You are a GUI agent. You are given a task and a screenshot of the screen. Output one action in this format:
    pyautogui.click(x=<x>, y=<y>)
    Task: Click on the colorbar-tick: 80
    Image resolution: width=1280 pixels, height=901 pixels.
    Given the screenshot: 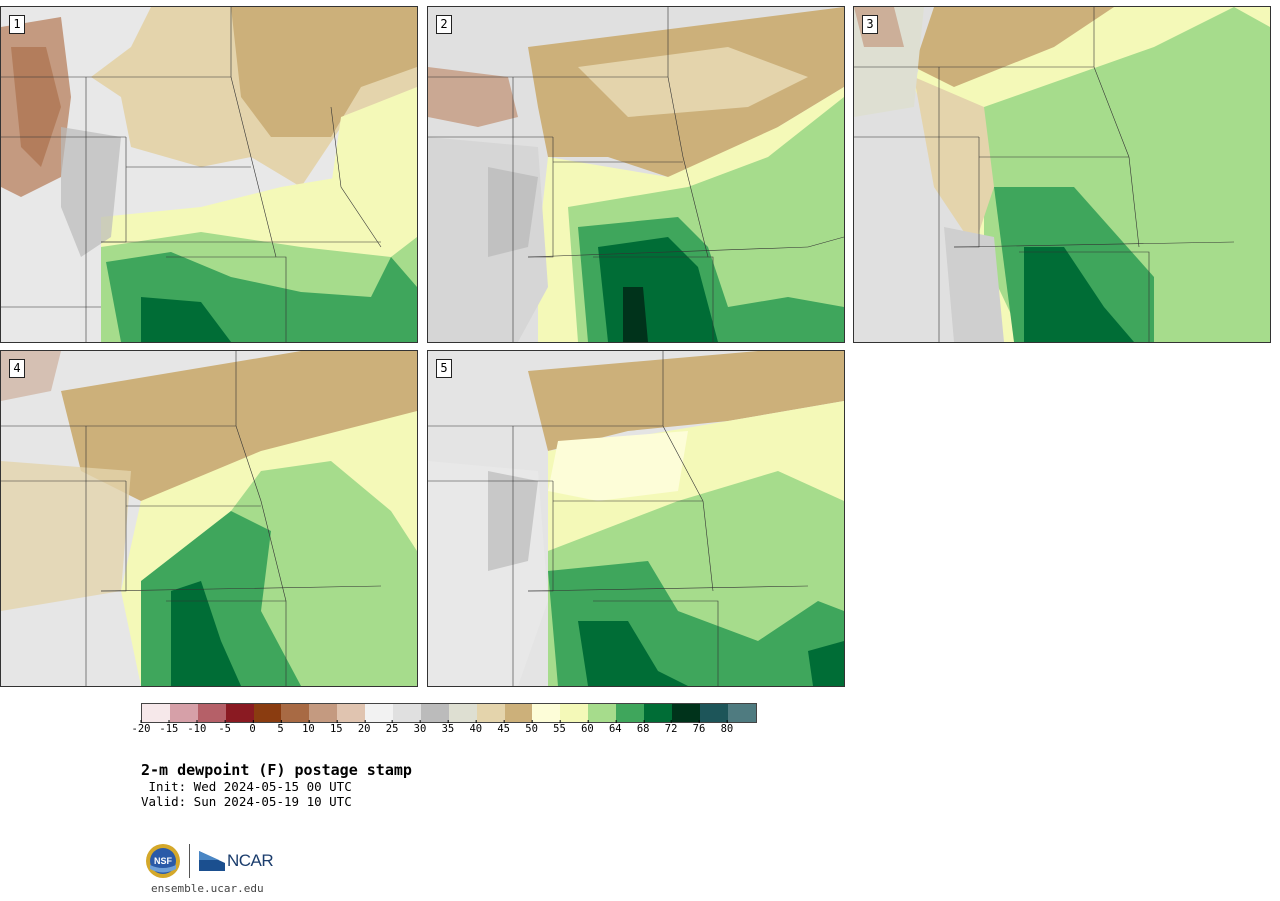 What is the action you would take?
    pyautogui.click(x=727, y=727)
    